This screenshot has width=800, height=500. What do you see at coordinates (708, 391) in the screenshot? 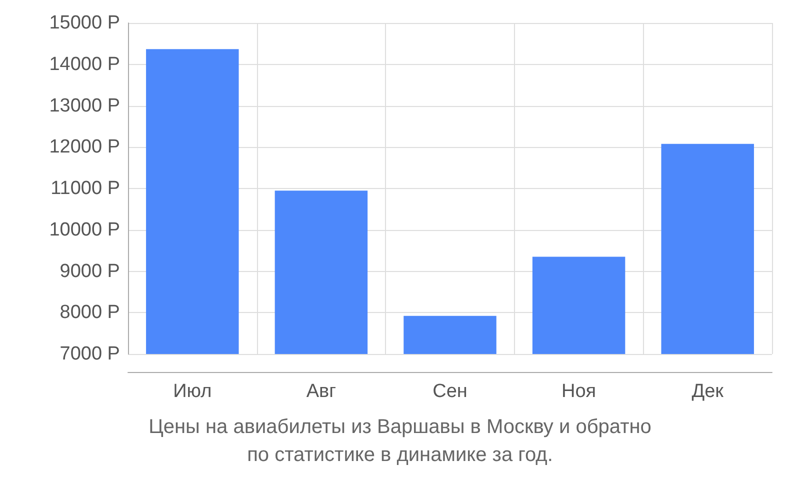
I see `x-tick-label: Дек` at bounding box center [708, 391].